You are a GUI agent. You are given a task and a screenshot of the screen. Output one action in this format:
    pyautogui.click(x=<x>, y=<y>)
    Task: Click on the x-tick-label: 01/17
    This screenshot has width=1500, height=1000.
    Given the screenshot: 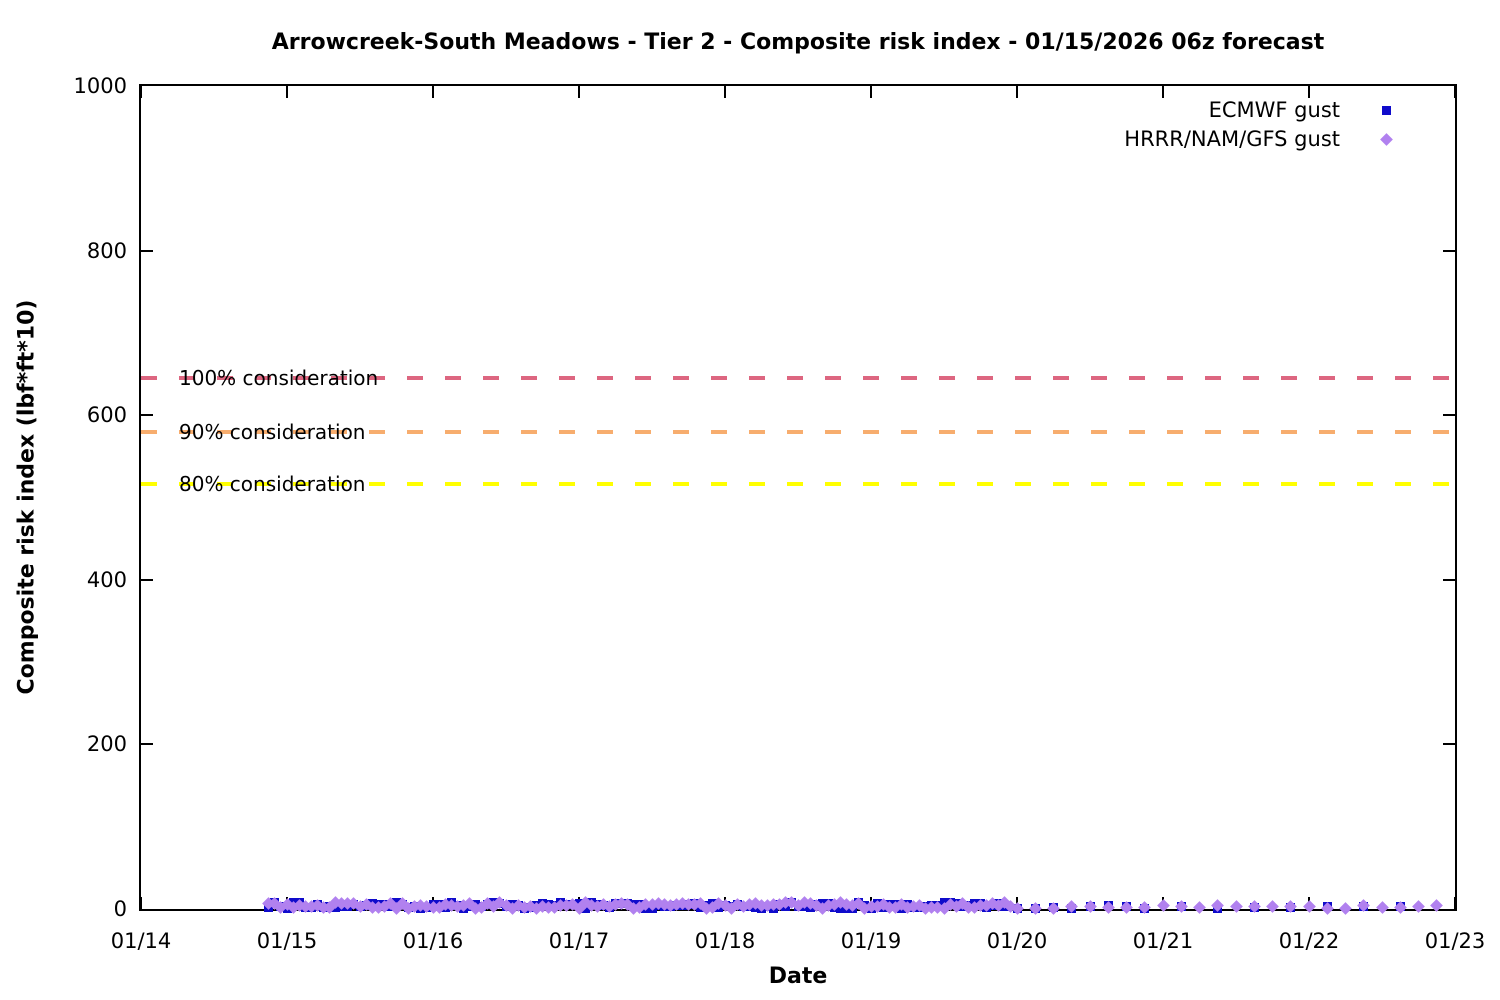 What is the action you would take?
    pyautogui.click(x=579, y=941)
    